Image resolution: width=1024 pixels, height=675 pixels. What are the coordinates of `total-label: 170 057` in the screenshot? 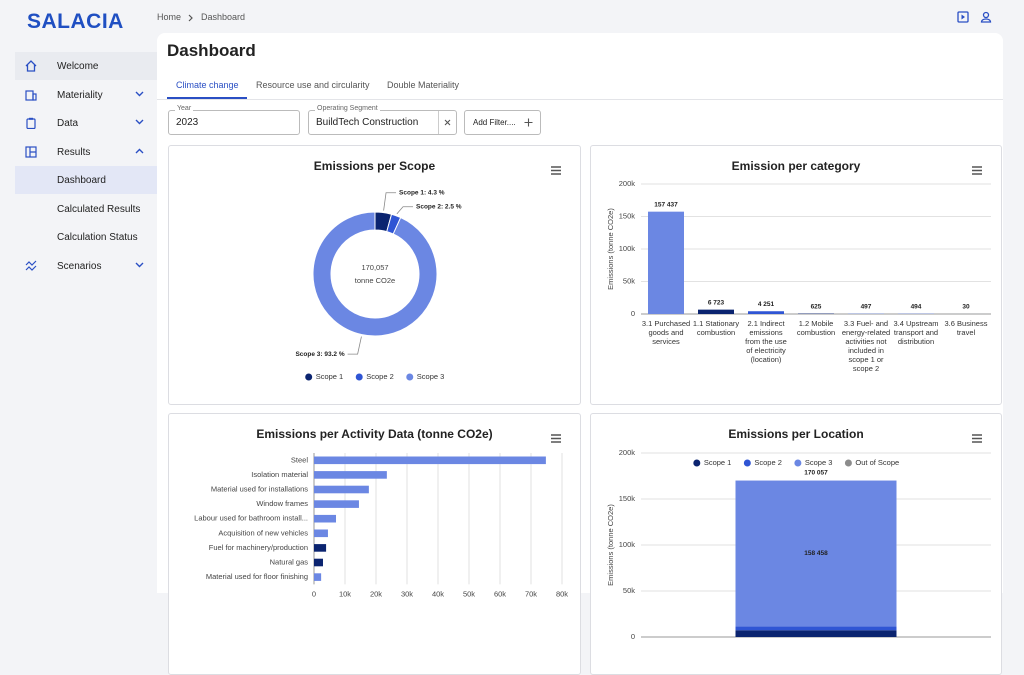 It's located at (816, 472).